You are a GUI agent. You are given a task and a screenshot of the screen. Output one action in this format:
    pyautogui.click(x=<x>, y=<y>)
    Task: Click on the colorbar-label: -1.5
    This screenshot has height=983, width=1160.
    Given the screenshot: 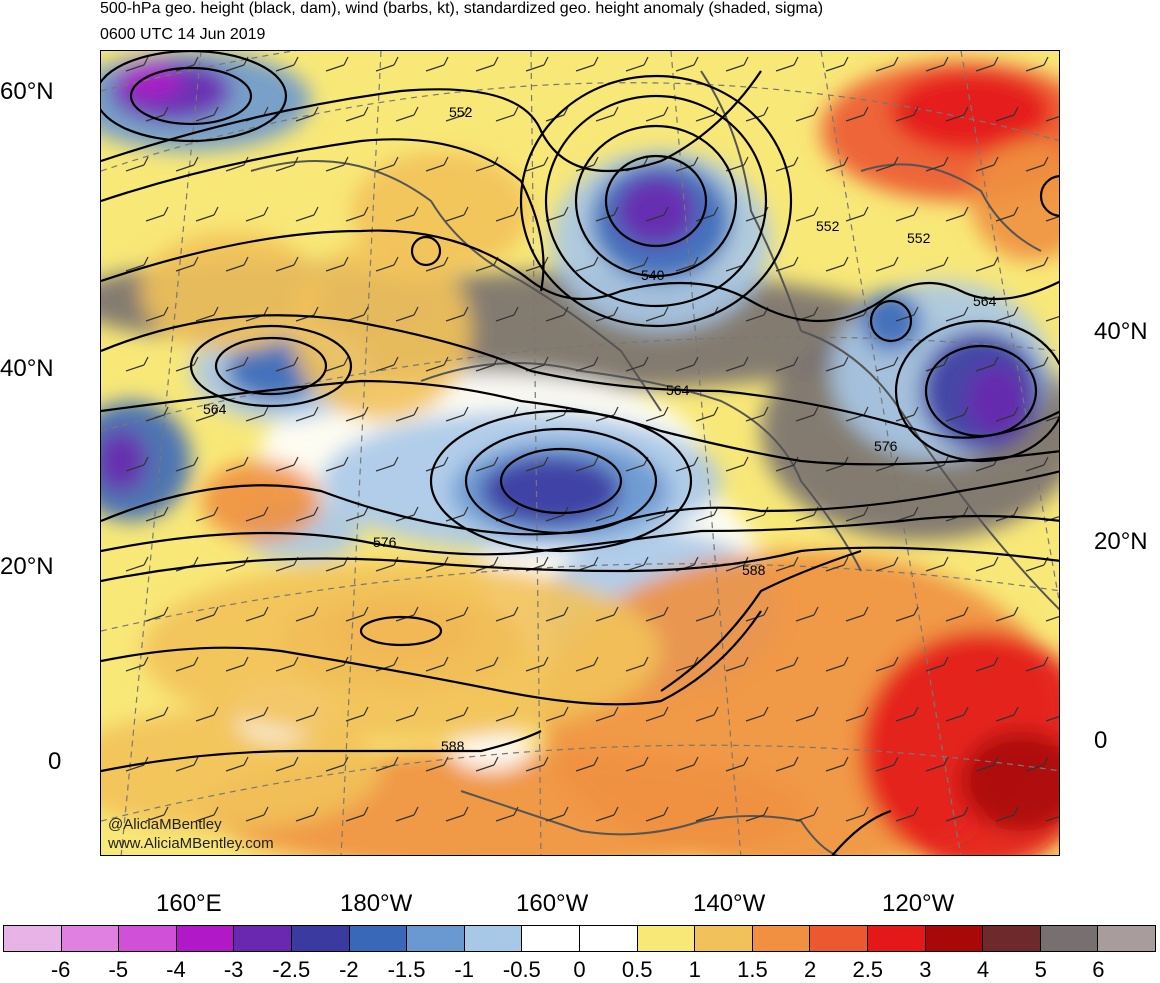 What is the action you would take?
    pyautogui.click(x=406, y=969)
    